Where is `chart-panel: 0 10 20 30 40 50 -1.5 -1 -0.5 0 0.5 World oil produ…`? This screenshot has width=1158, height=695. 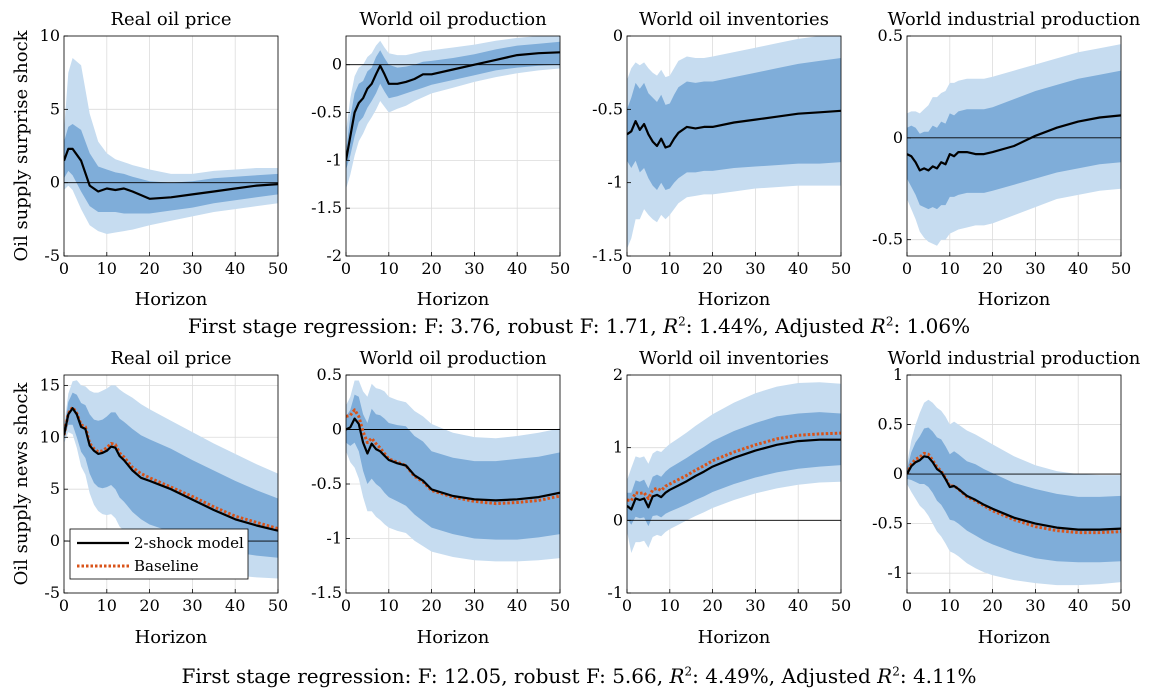
chart-panel: 0 10 20 30 40 50 -1.5 -1 -0.5 0 0.5 World oil produ… is located at coordinates (440, 498).